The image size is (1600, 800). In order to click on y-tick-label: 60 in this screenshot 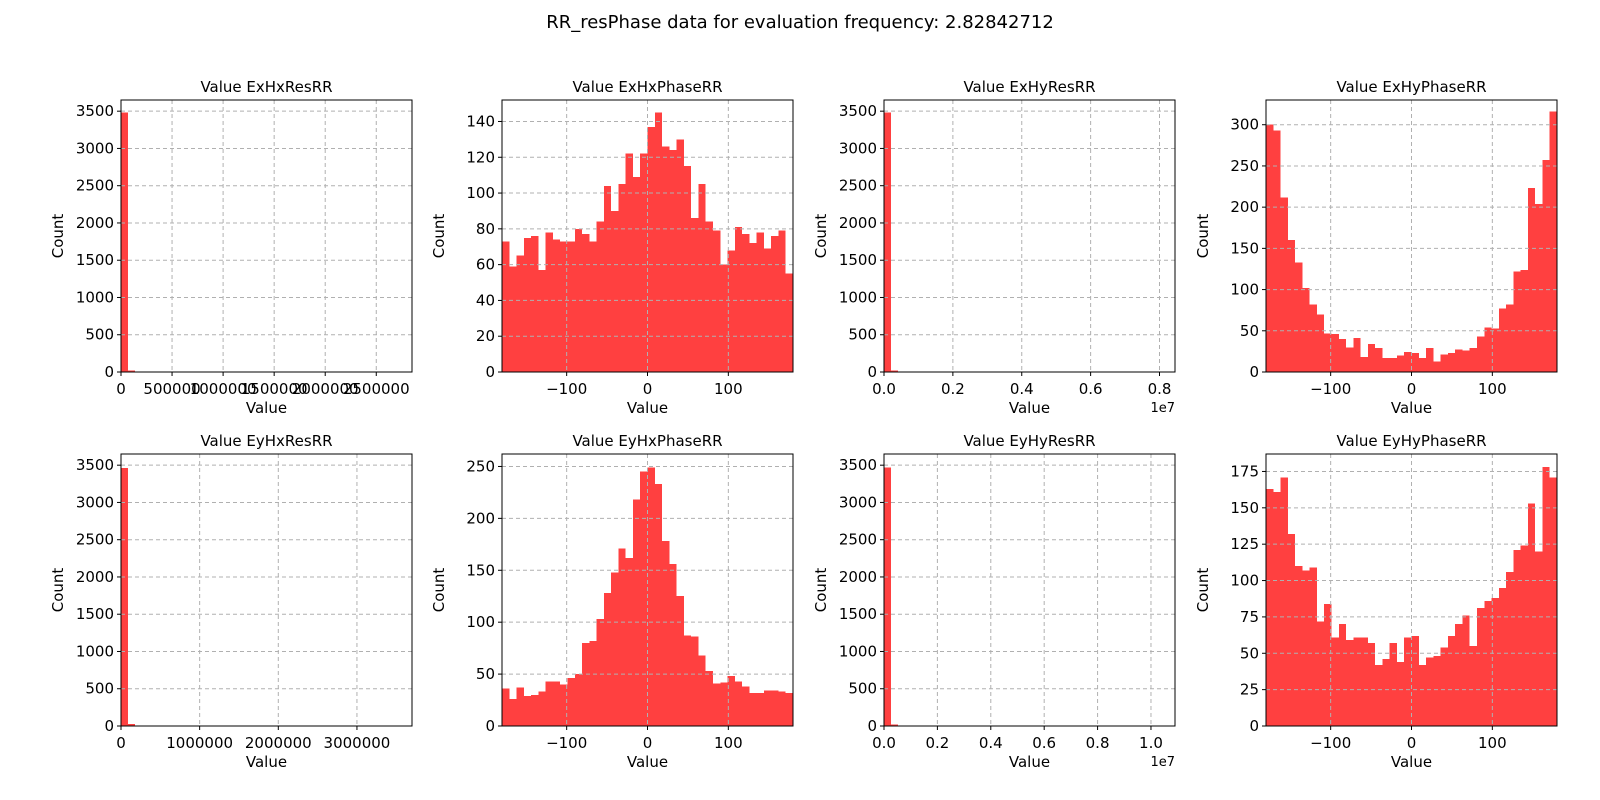, I will do `click(485, 265)`.